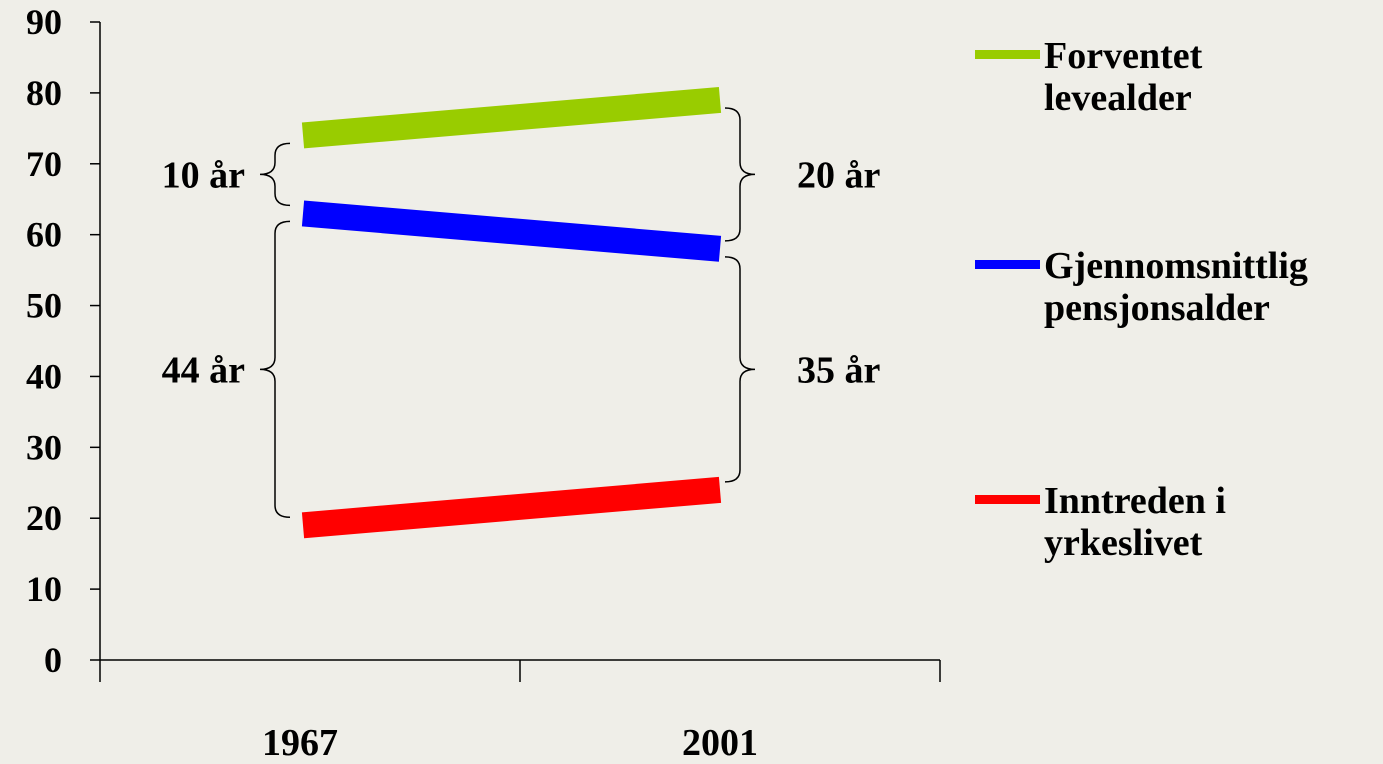 The image size is (1383, 764). What do you see at coordinates (44, 518) in the screenshot?
I see `y-tick-label: 20` at bounding box center [44, 518].